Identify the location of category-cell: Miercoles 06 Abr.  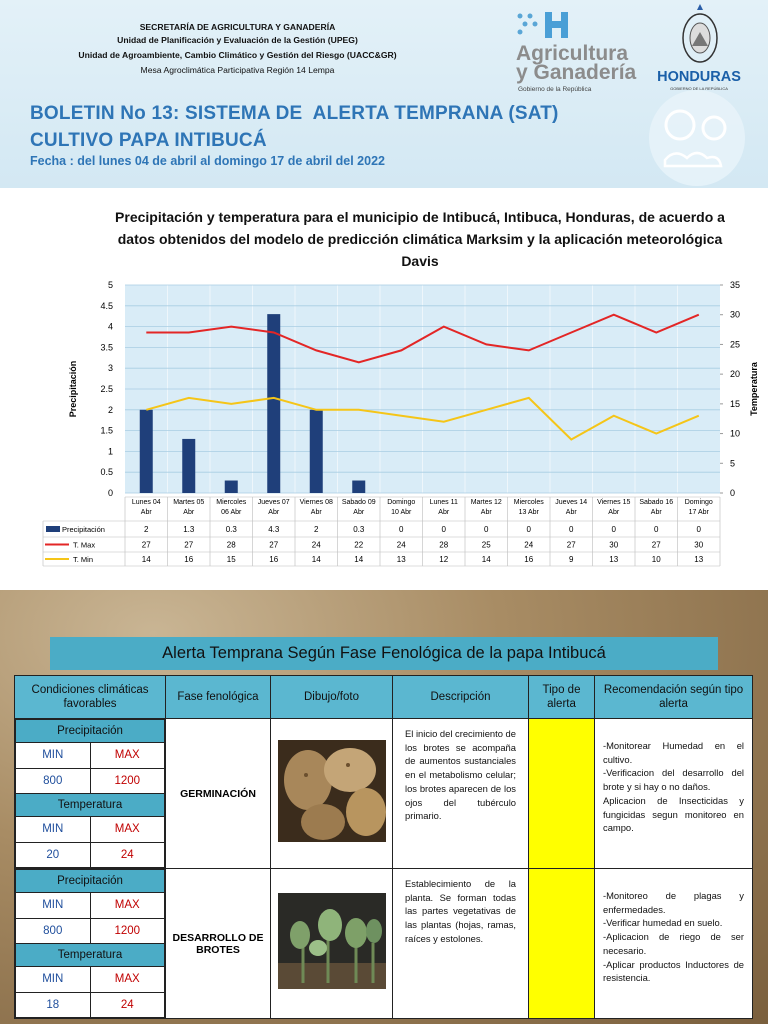
(231, 507).